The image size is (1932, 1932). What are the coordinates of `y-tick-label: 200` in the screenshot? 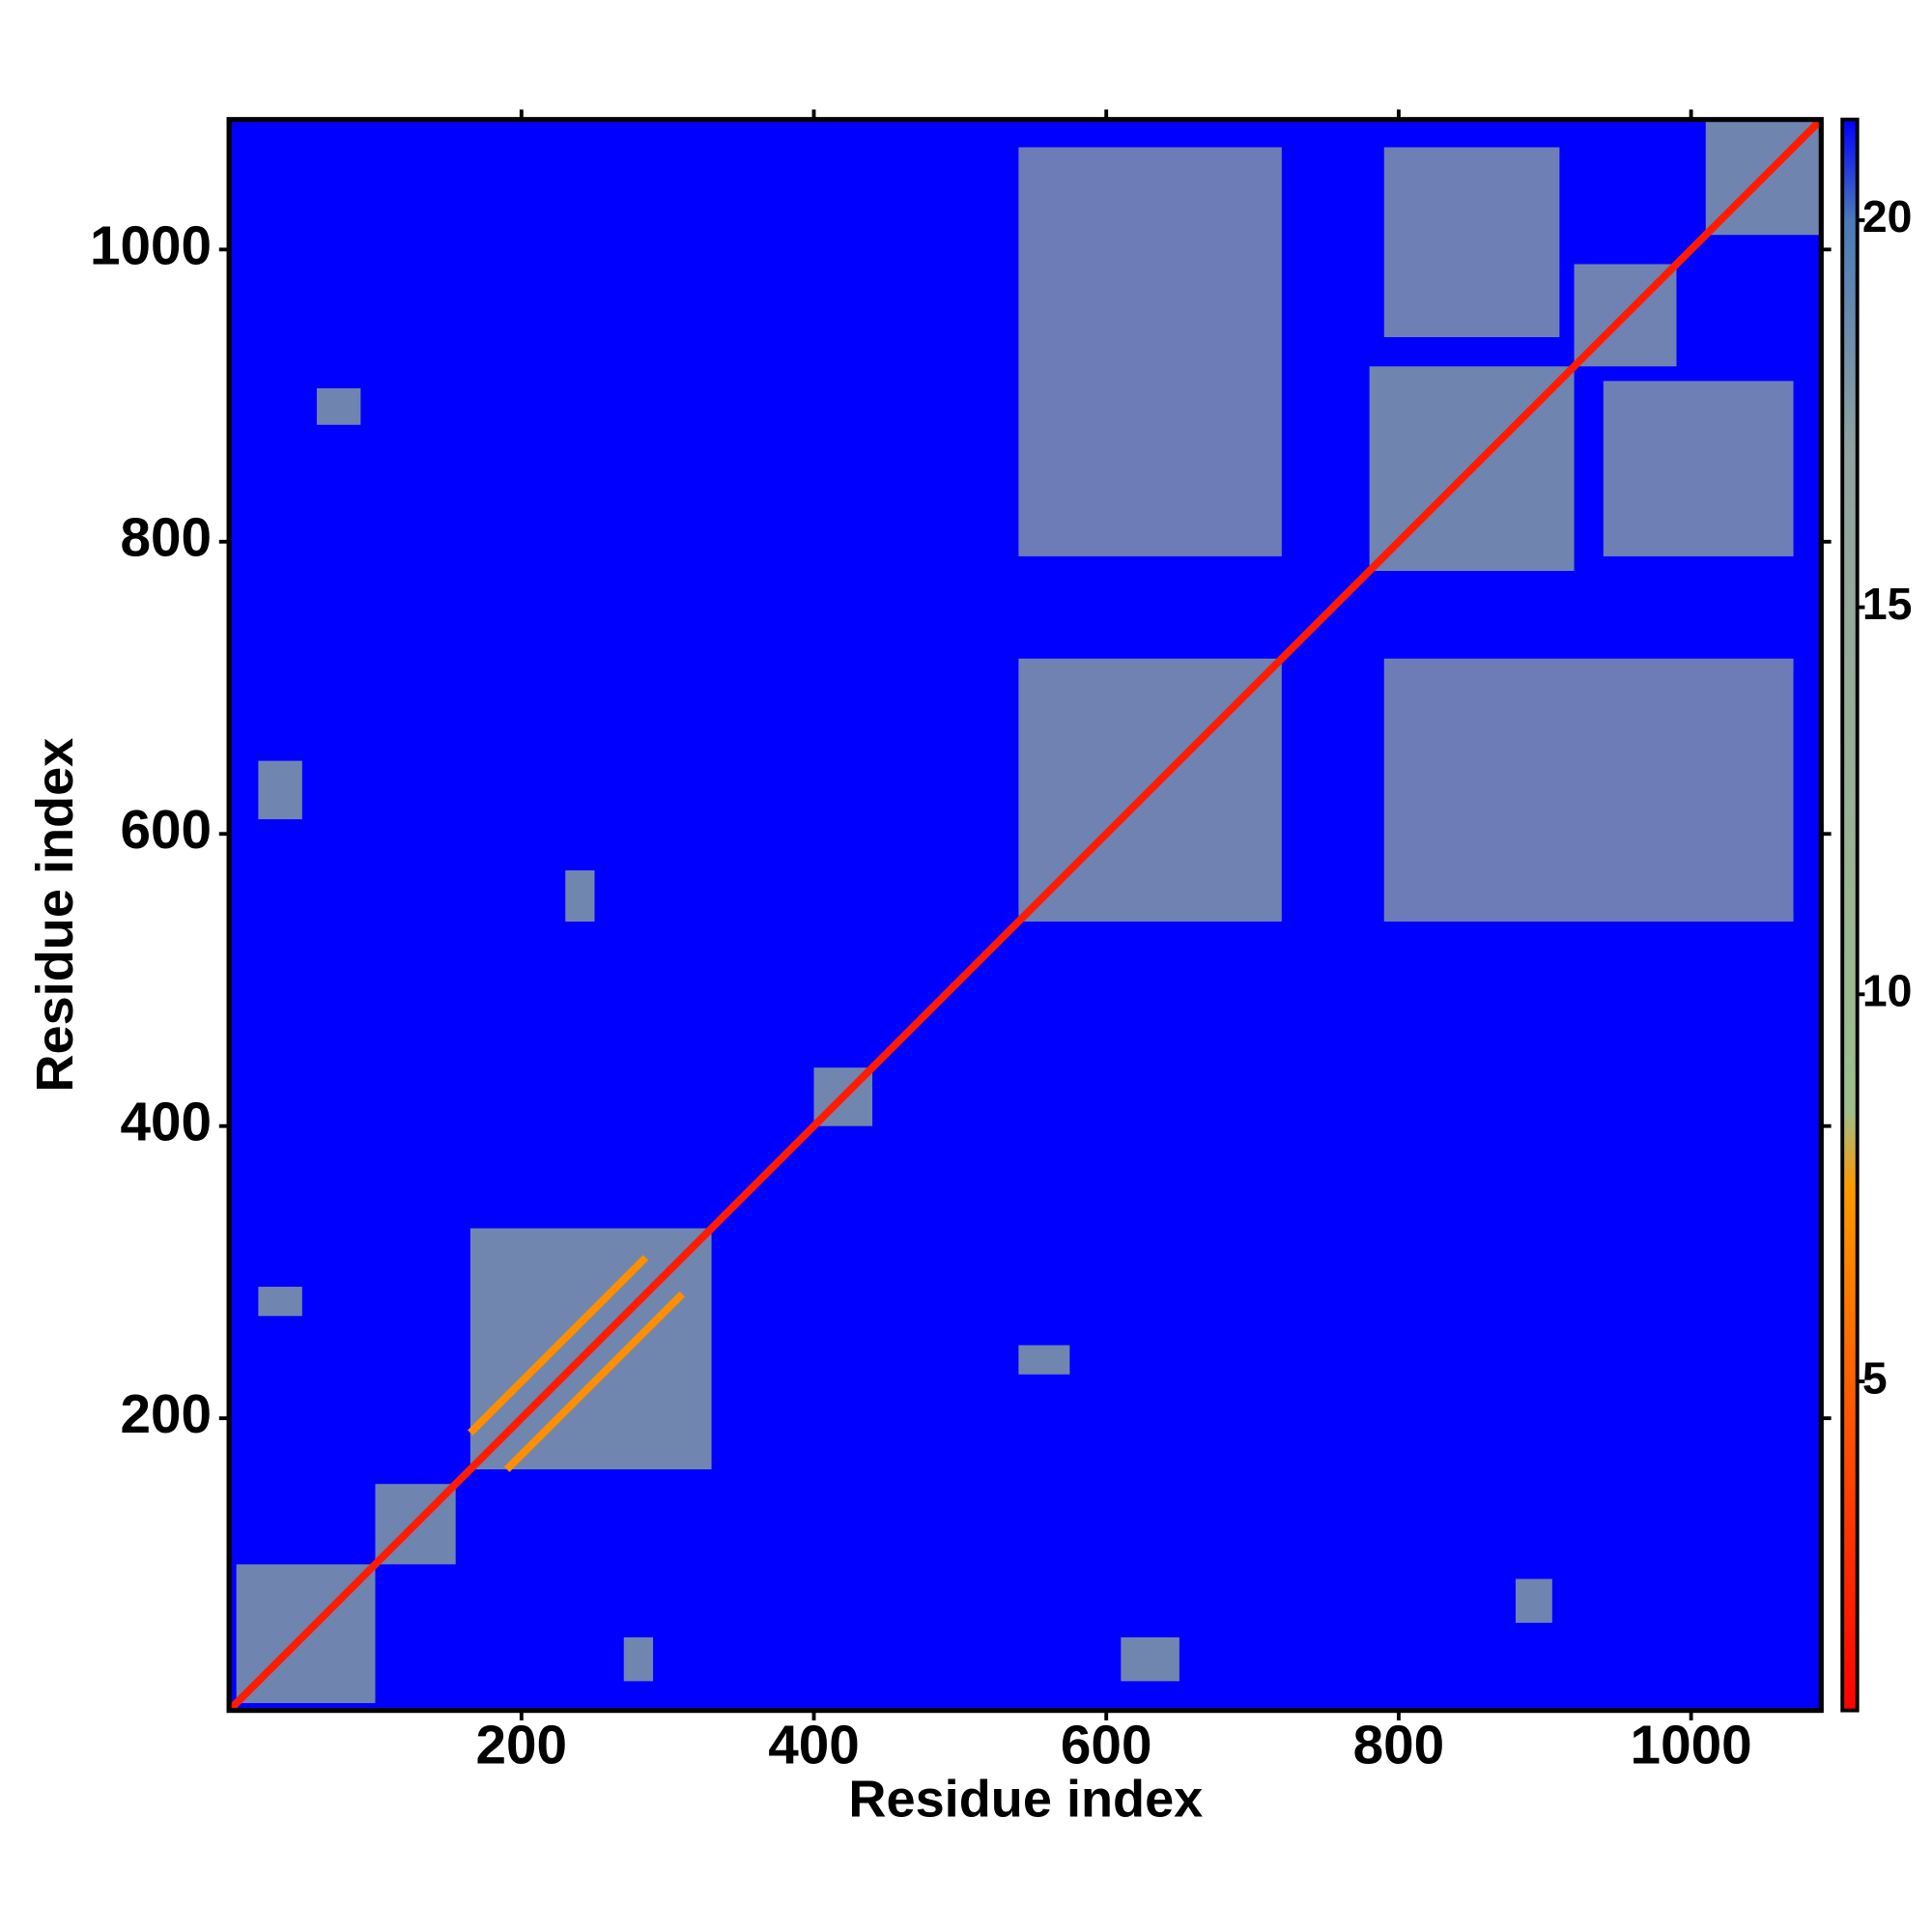 It's located at (166, 1414).